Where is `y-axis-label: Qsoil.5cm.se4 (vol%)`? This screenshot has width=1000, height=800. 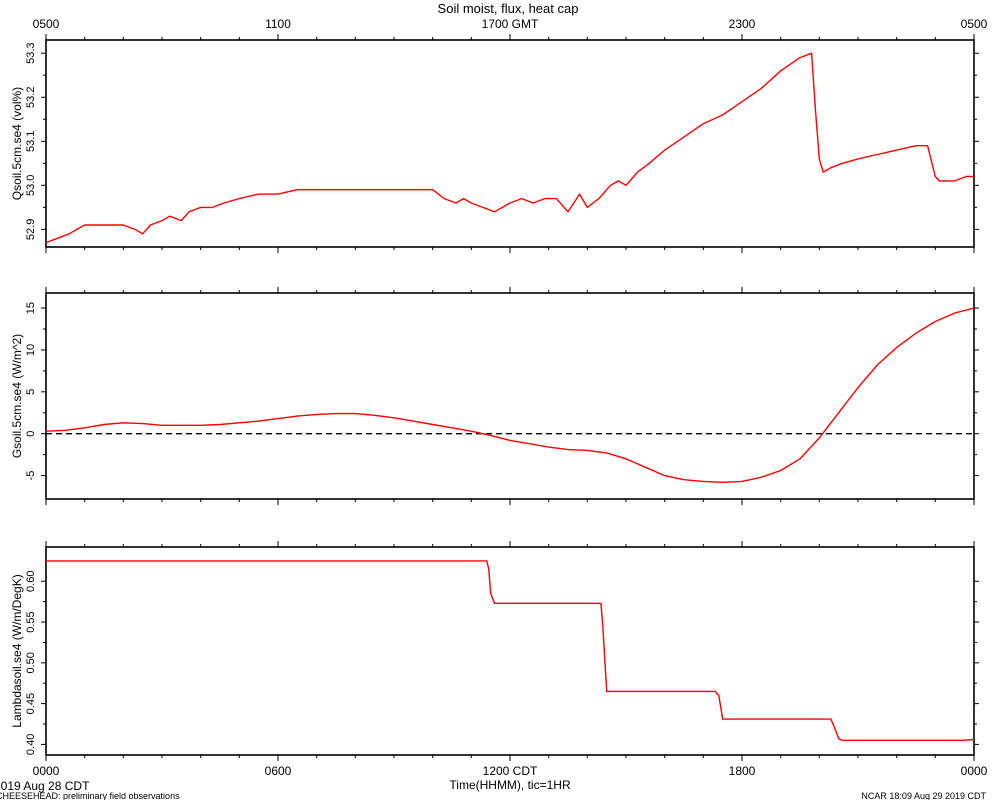 y-axis-label: Qsoil.5cm.se4 (vol%) is located at coordinates (17, 143).